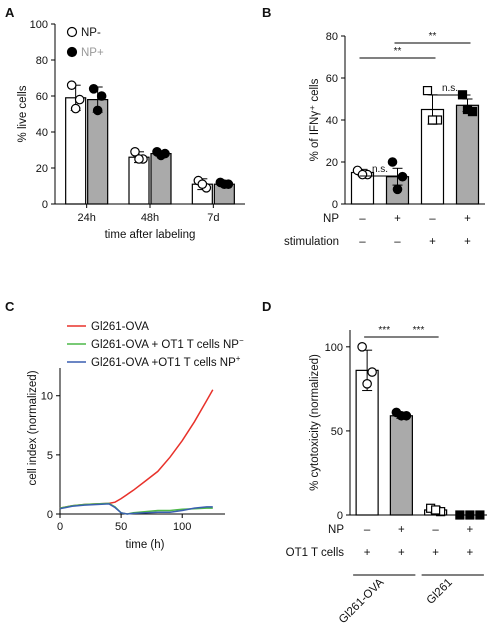 This screenshot has height=640, width=498. Describe the element at coordinates (238, 358) in the screenshot. I see `legend-superscript: +` at that location.